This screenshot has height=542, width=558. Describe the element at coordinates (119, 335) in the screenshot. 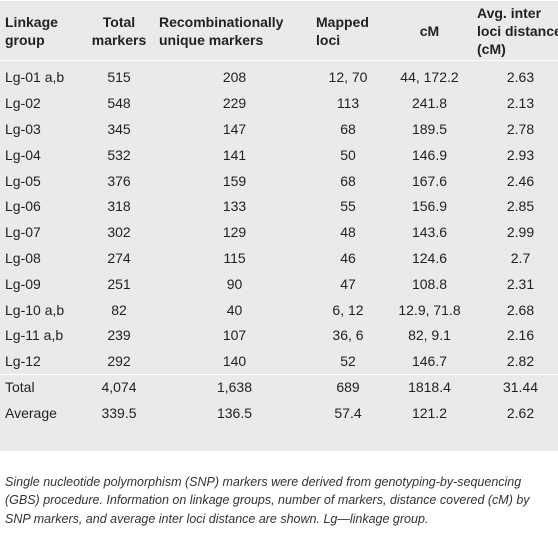

I see `cell-total-markers: 239` at that location.